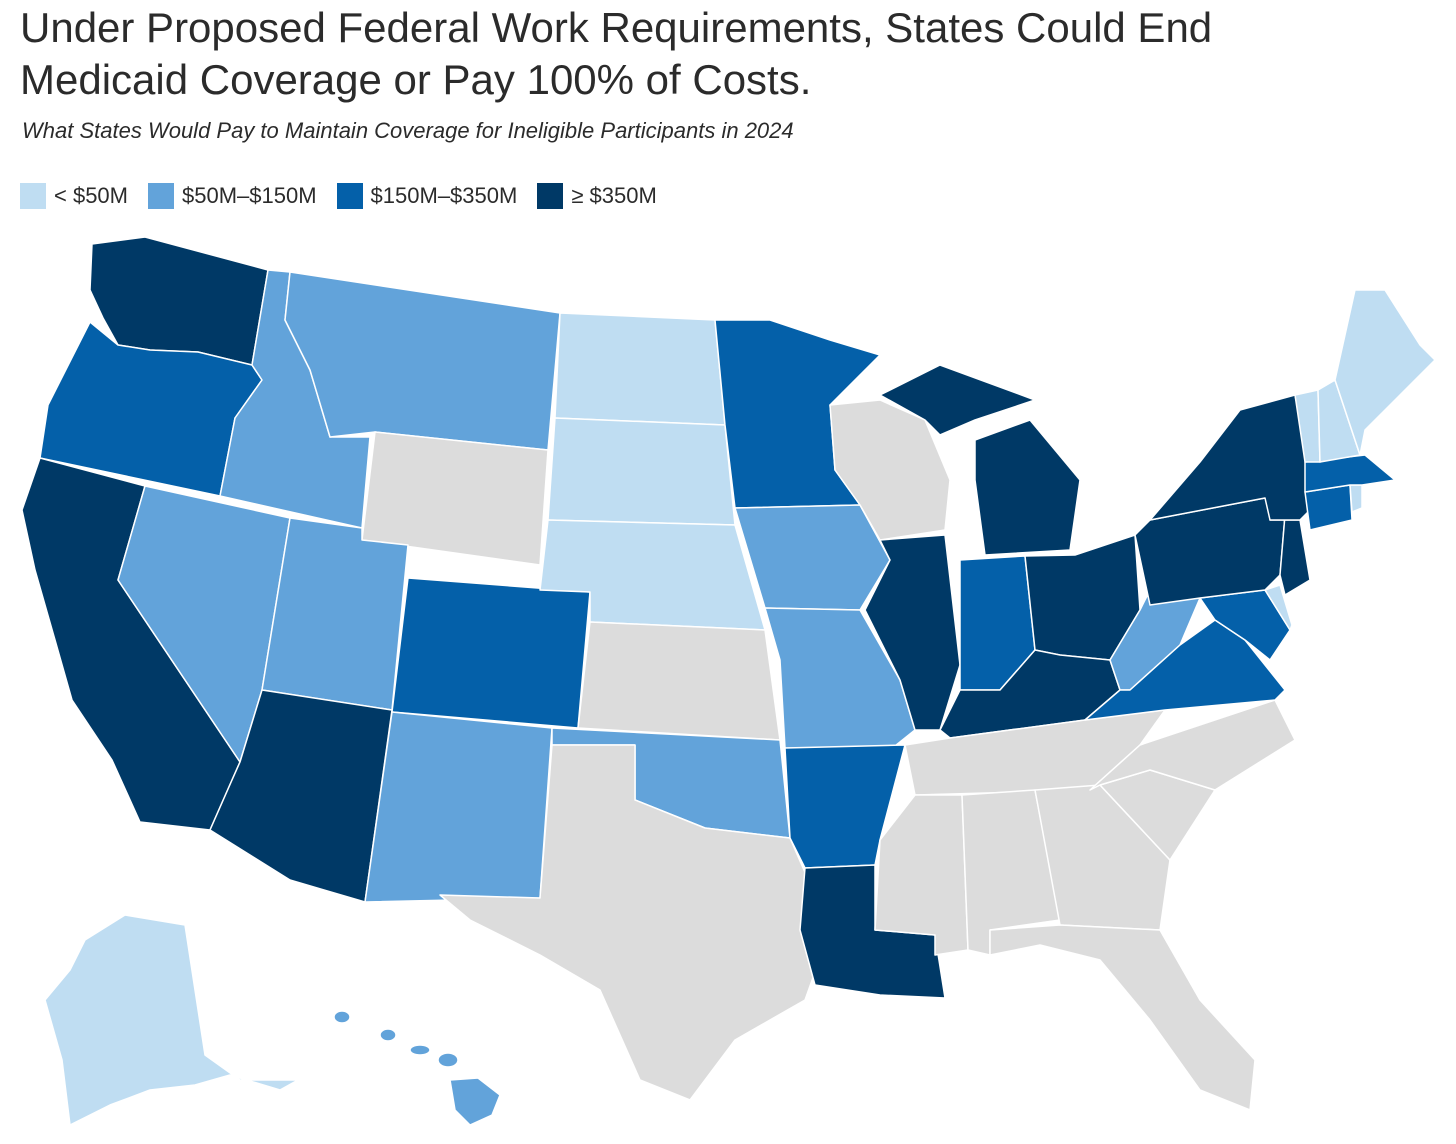 The width and height of the screenshot is (1456, 1144). Describe the element at coordinates (420, 1050) in the screenshot. I see `hawaii-island-molokai` at that location.